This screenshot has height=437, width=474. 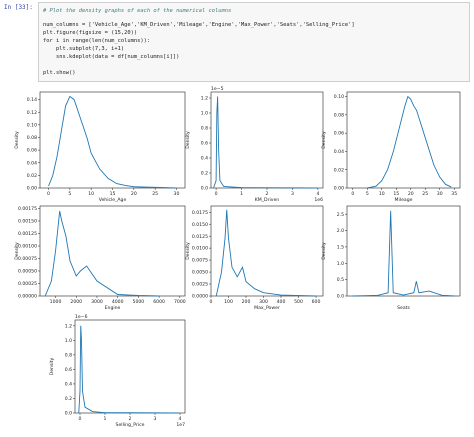 I want to click on y-tick-label: 0.5, so click(x=340, y=280).